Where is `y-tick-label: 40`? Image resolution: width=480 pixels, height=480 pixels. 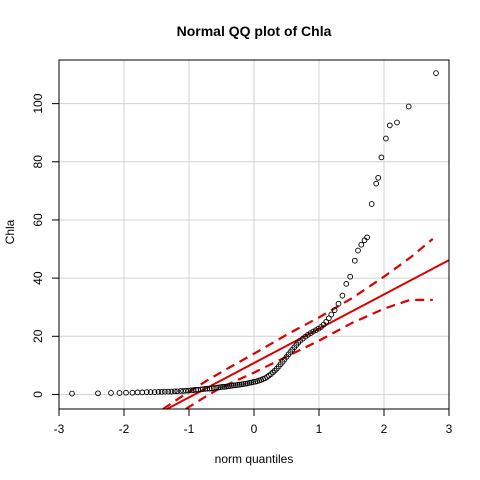 y-tick-label: 40 is located at coordinates (38, 278).